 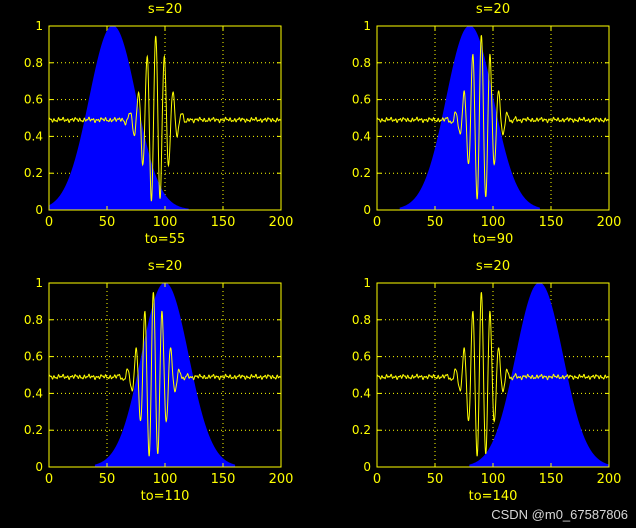 What do you see at coordinates (493, 239) in the screenshot?
I see `x-axis-label: to=90` at bounding box center [493, 239].